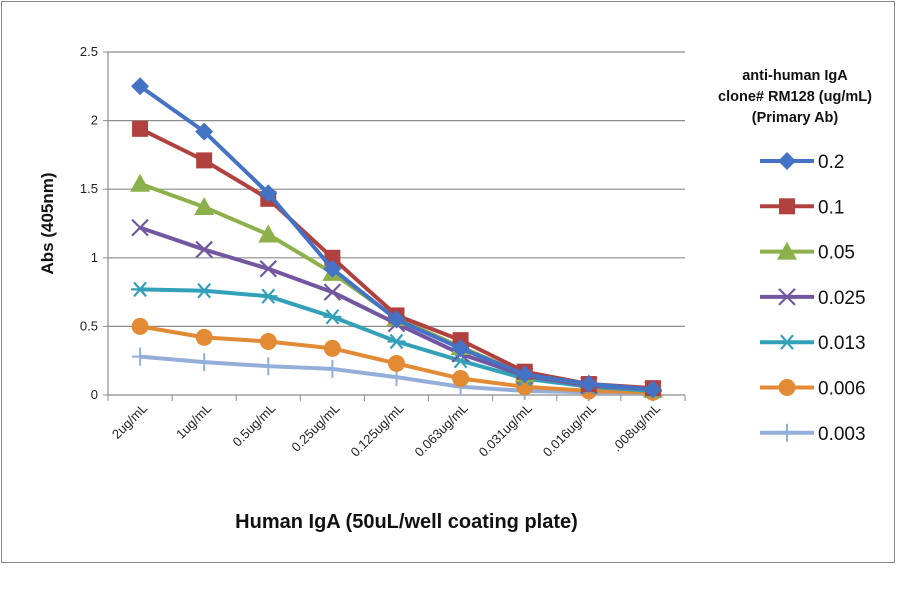 This screenshot has height=594, width=900. I want to click on legend-label: 0.013, so click(842, 343).